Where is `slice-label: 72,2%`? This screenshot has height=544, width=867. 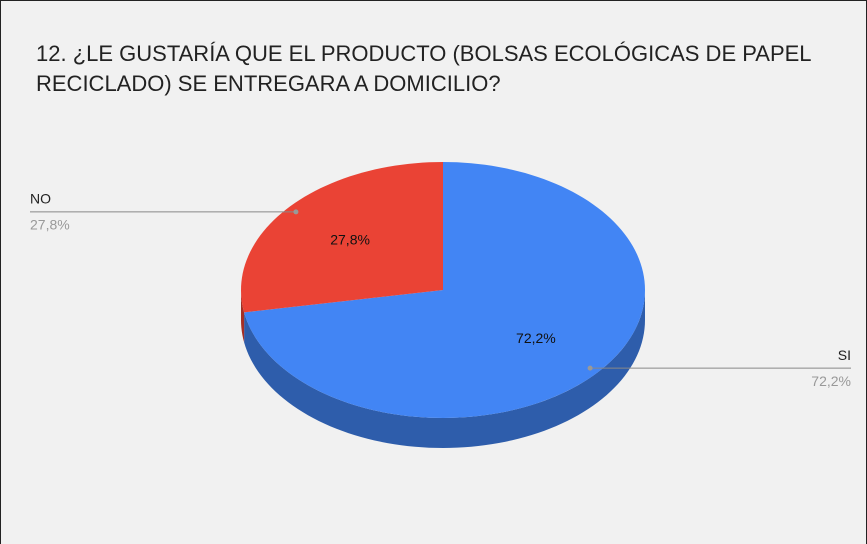 slice-label: 72,2% is located at coordinates (536, 338).